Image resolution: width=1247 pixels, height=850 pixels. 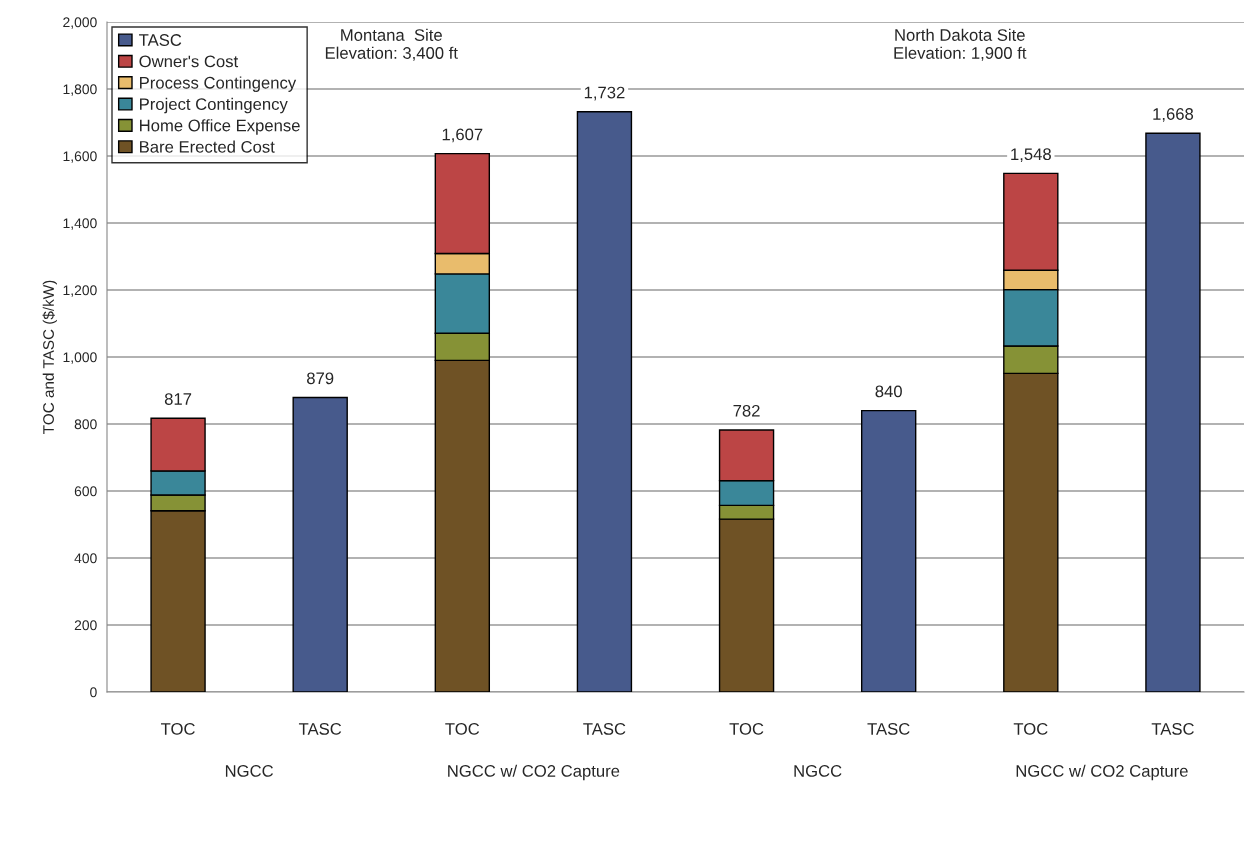 I want to click on total-label: 1,548, so click(x=1031, y=155).